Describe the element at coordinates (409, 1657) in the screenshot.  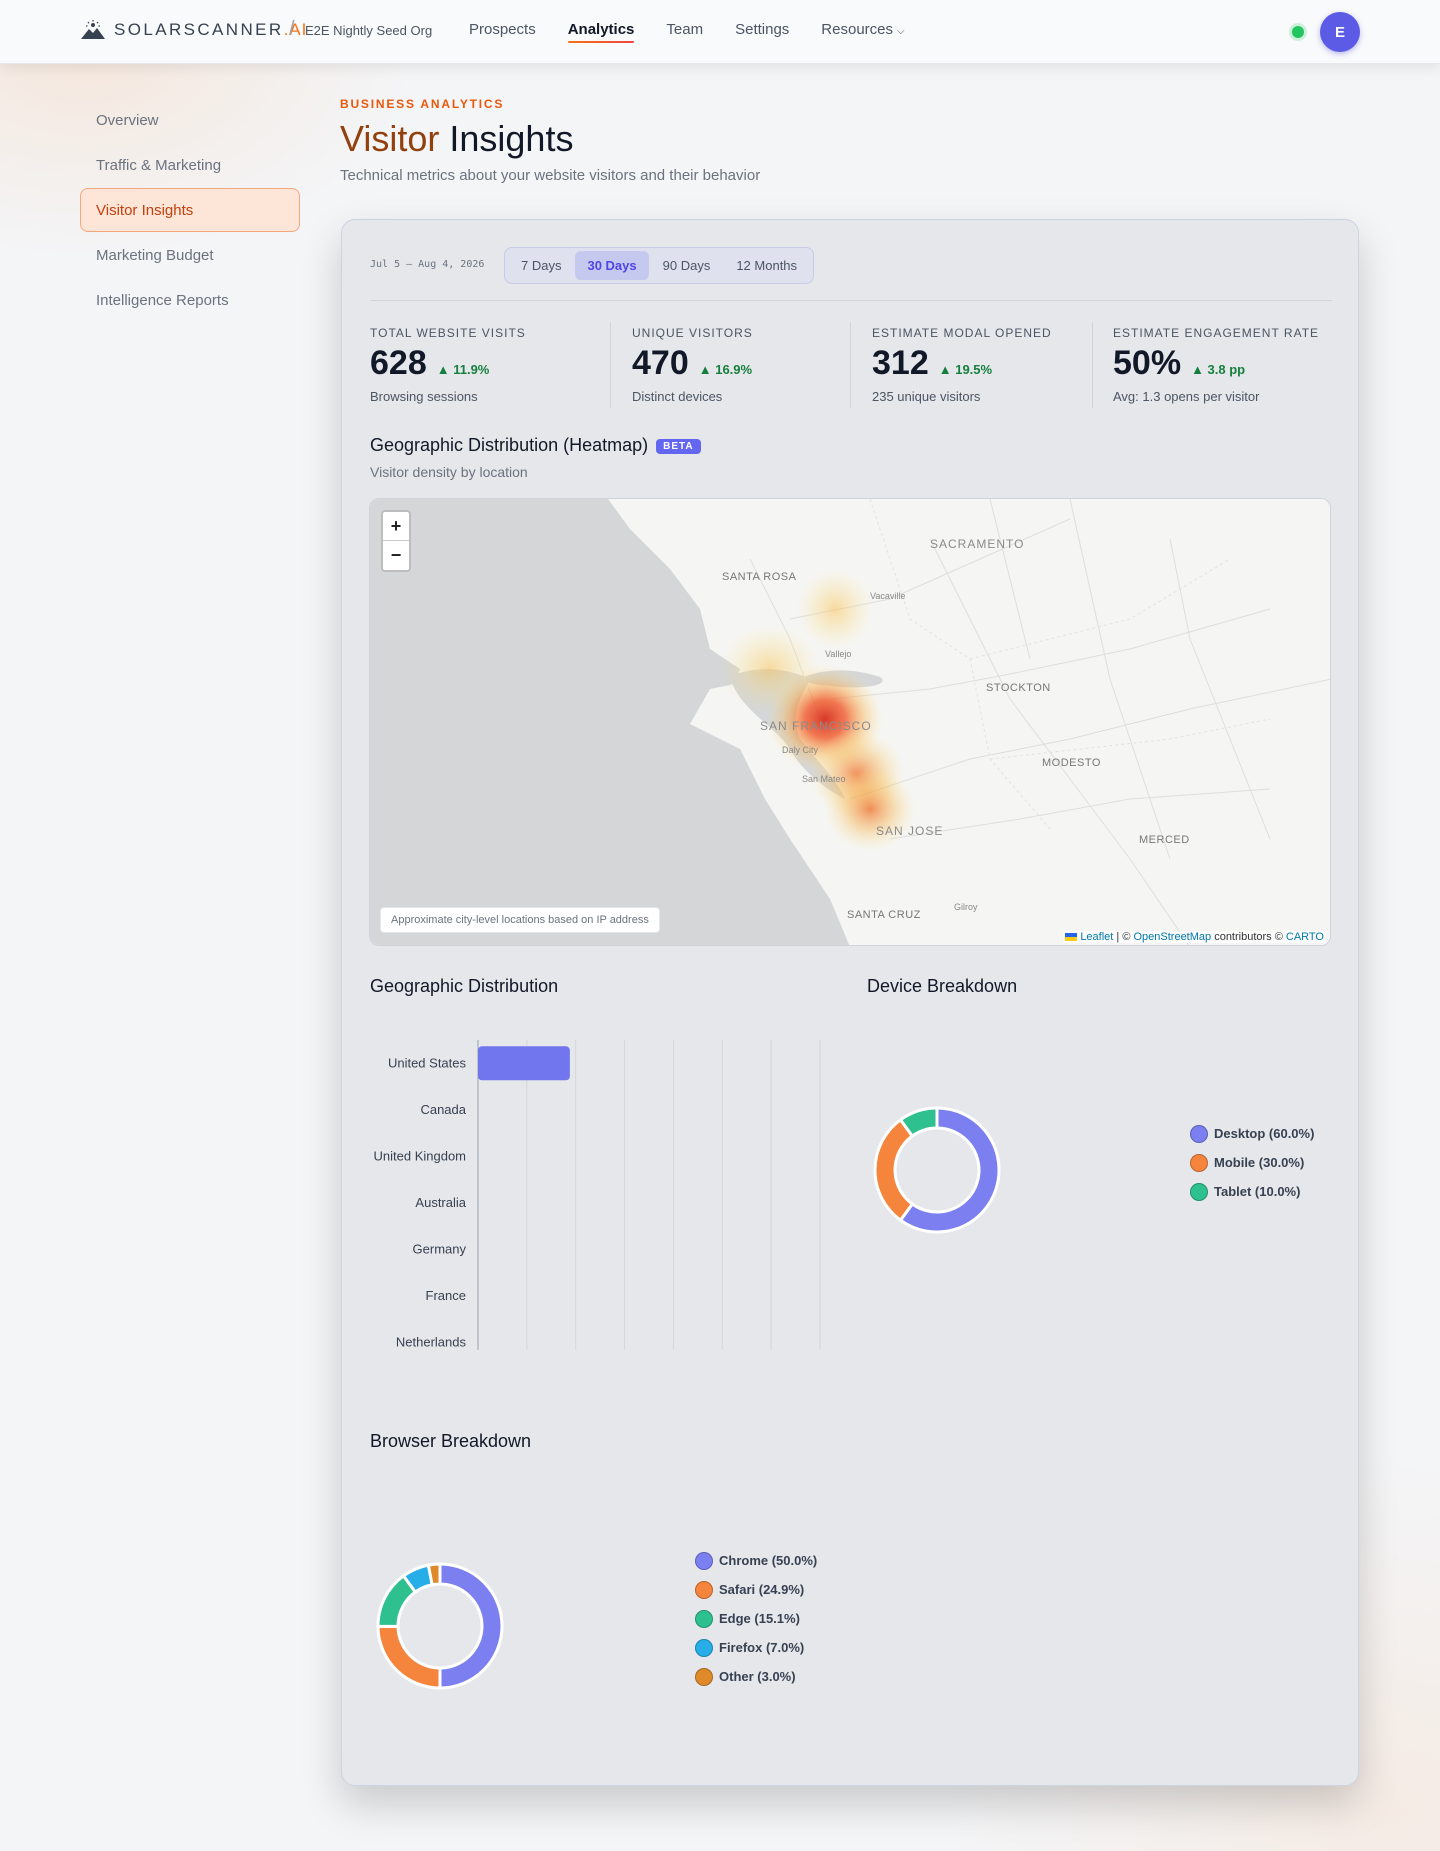
I see `slice-safari` at that location.